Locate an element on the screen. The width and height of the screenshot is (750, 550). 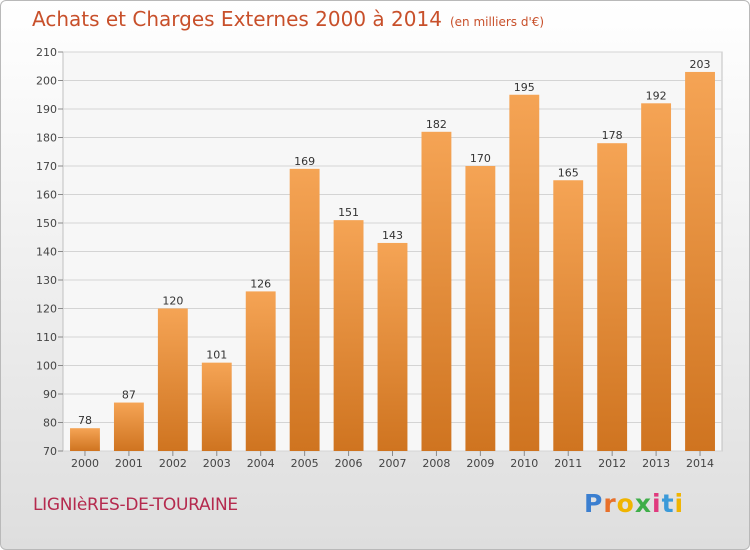
x-tick-label: 2008 is located at coordinates (436, 463).